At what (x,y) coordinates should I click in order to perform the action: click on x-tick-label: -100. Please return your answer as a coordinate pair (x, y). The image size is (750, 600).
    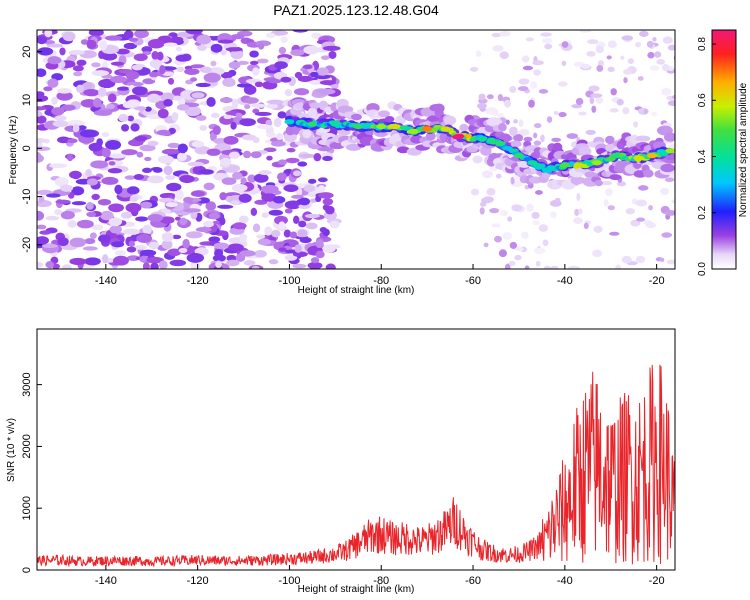
    Looking at the image, I should click on (289, 581).